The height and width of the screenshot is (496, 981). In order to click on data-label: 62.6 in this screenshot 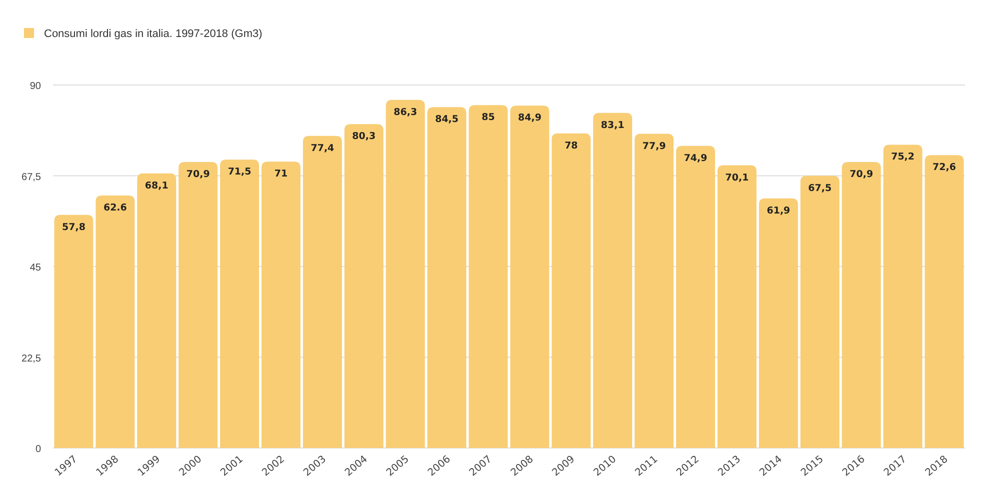, I will do `click(115, 208)`.